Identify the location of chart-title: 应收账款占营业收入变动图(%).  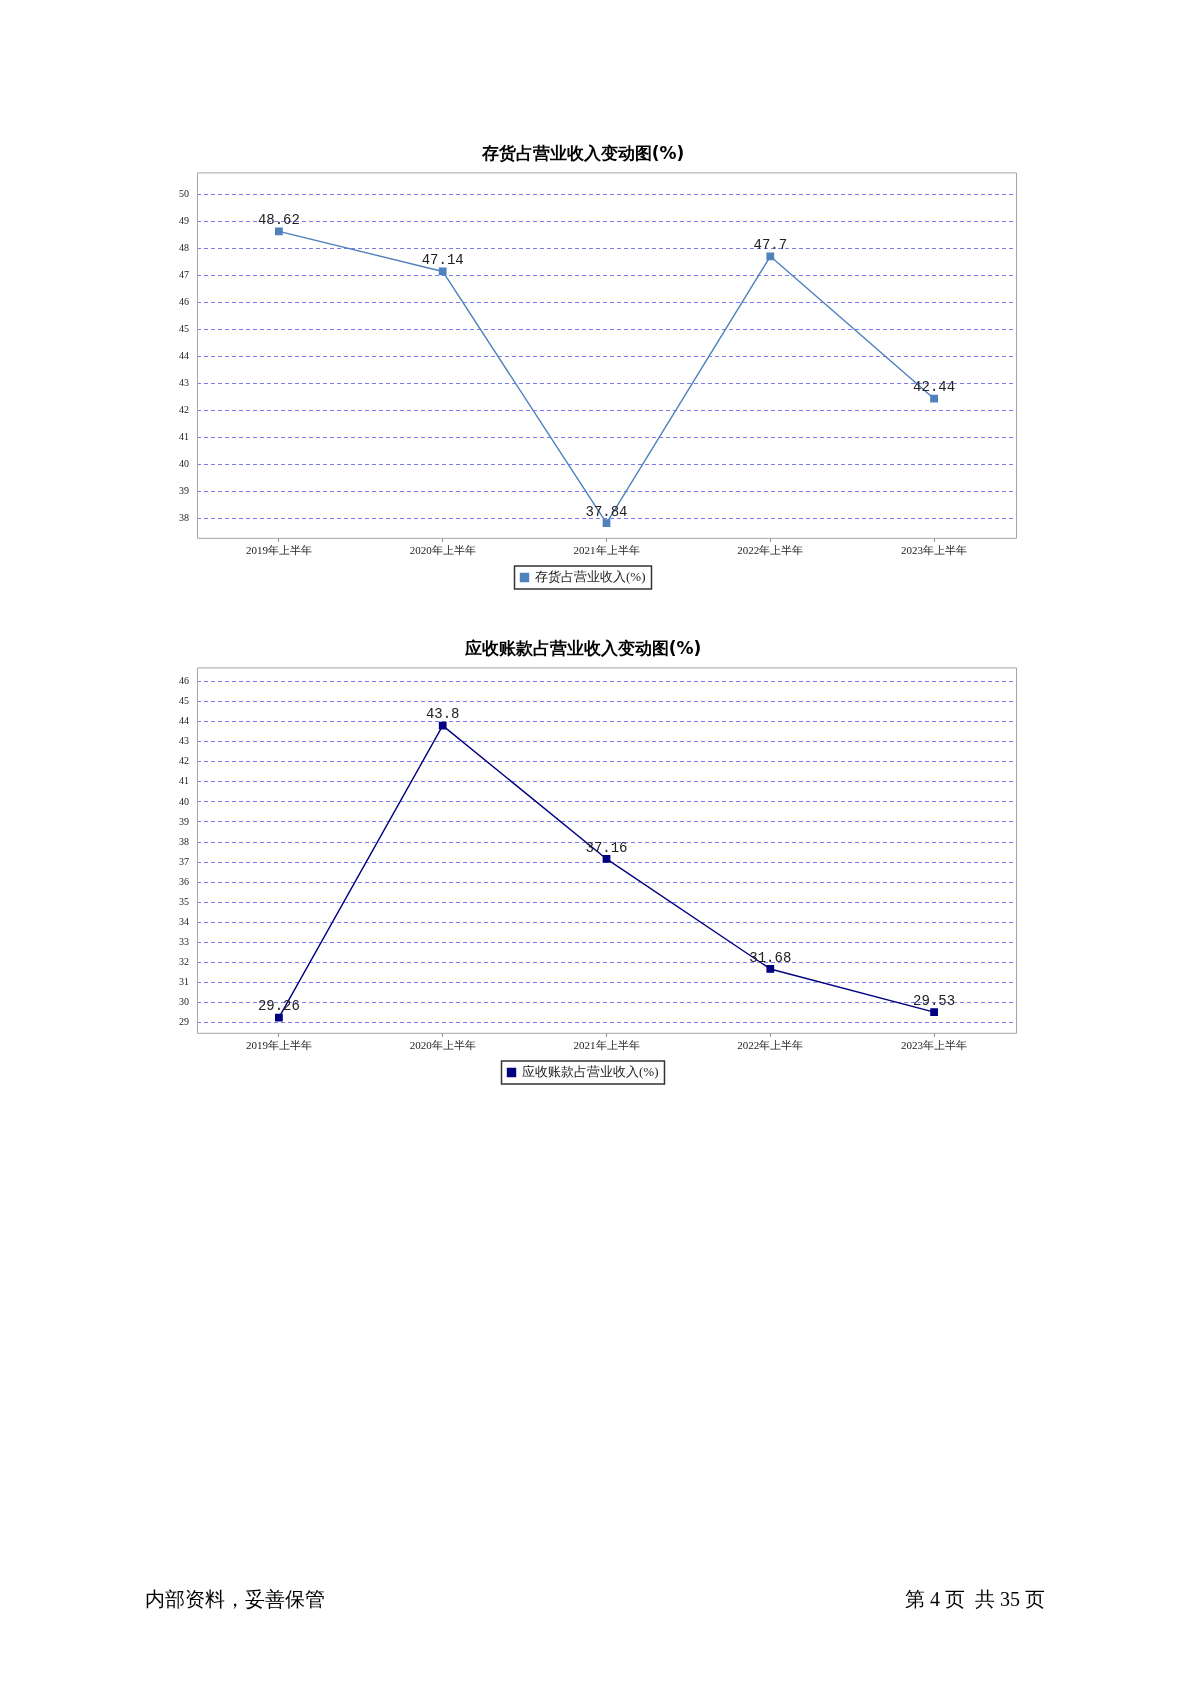
(582, 647).